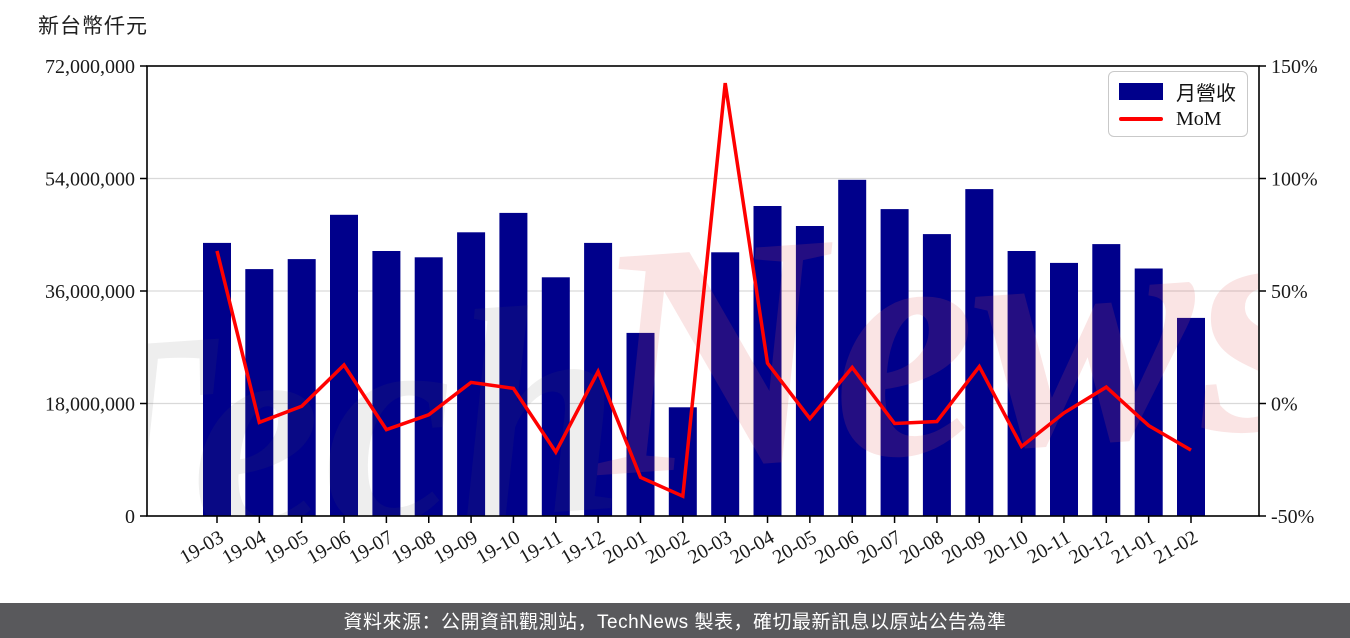 The width and height of the screenshot is (1350, 638). I want to click on x-tick-label-19-04: 19-04, so click(243, 547).